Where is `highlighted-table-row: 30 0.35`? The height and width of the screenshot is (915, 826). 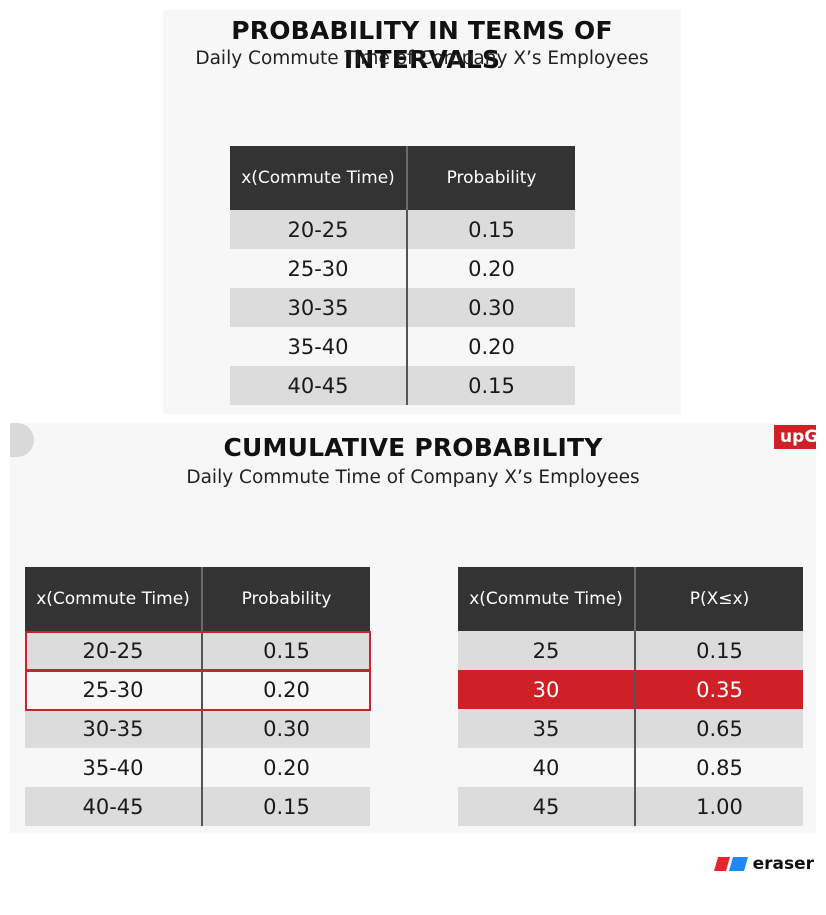
highlighted-table-row: 30 0.35 is located at coordinates (630, 689).